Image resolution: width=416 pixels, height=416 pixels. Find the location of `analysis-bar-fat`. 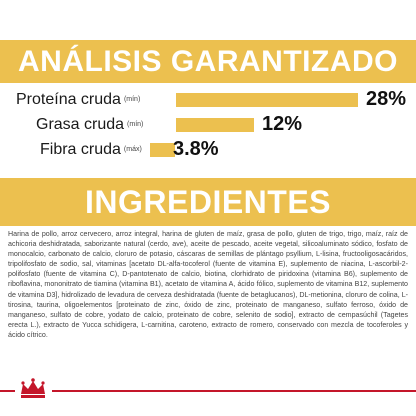

analysis-bar-fat is located at coordinates (215, 125).